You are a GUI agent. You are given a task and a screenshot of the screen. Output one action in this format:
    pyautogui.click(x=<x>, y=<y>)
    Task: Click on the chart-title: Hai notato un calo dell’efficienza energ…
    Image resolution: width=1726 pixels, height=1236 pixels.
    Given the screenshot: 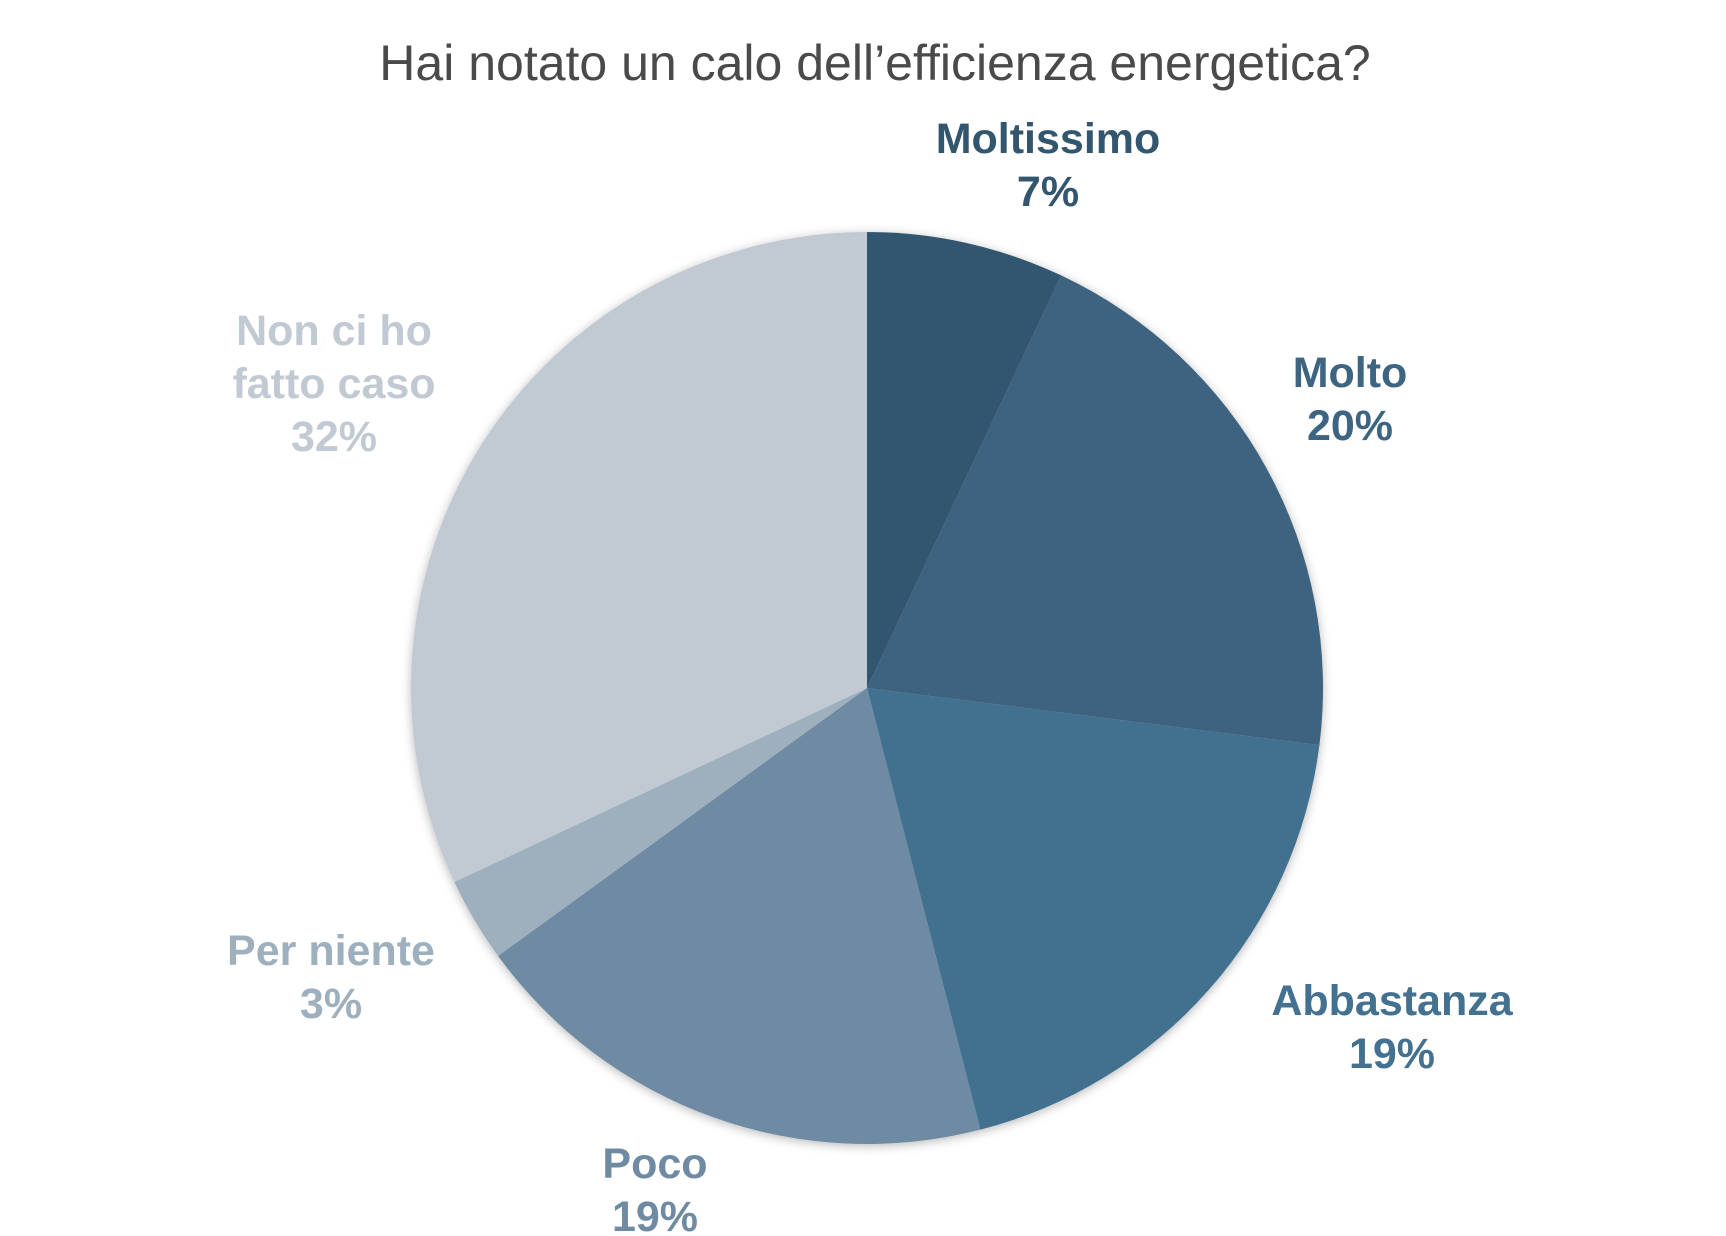 What is the action you would take?
    pyautogui.click(x=874, y=63)
    